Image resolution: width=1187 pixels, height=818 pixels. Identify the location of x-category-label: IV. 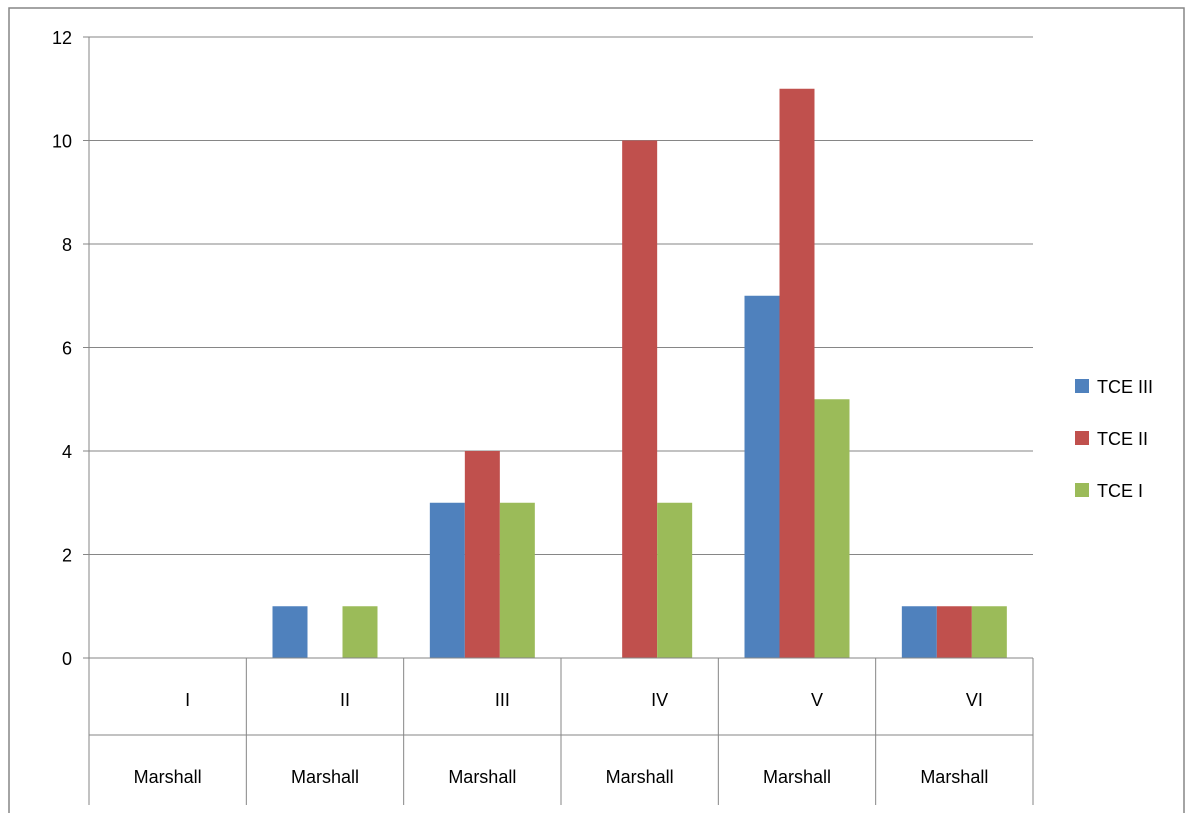
(659, 700).